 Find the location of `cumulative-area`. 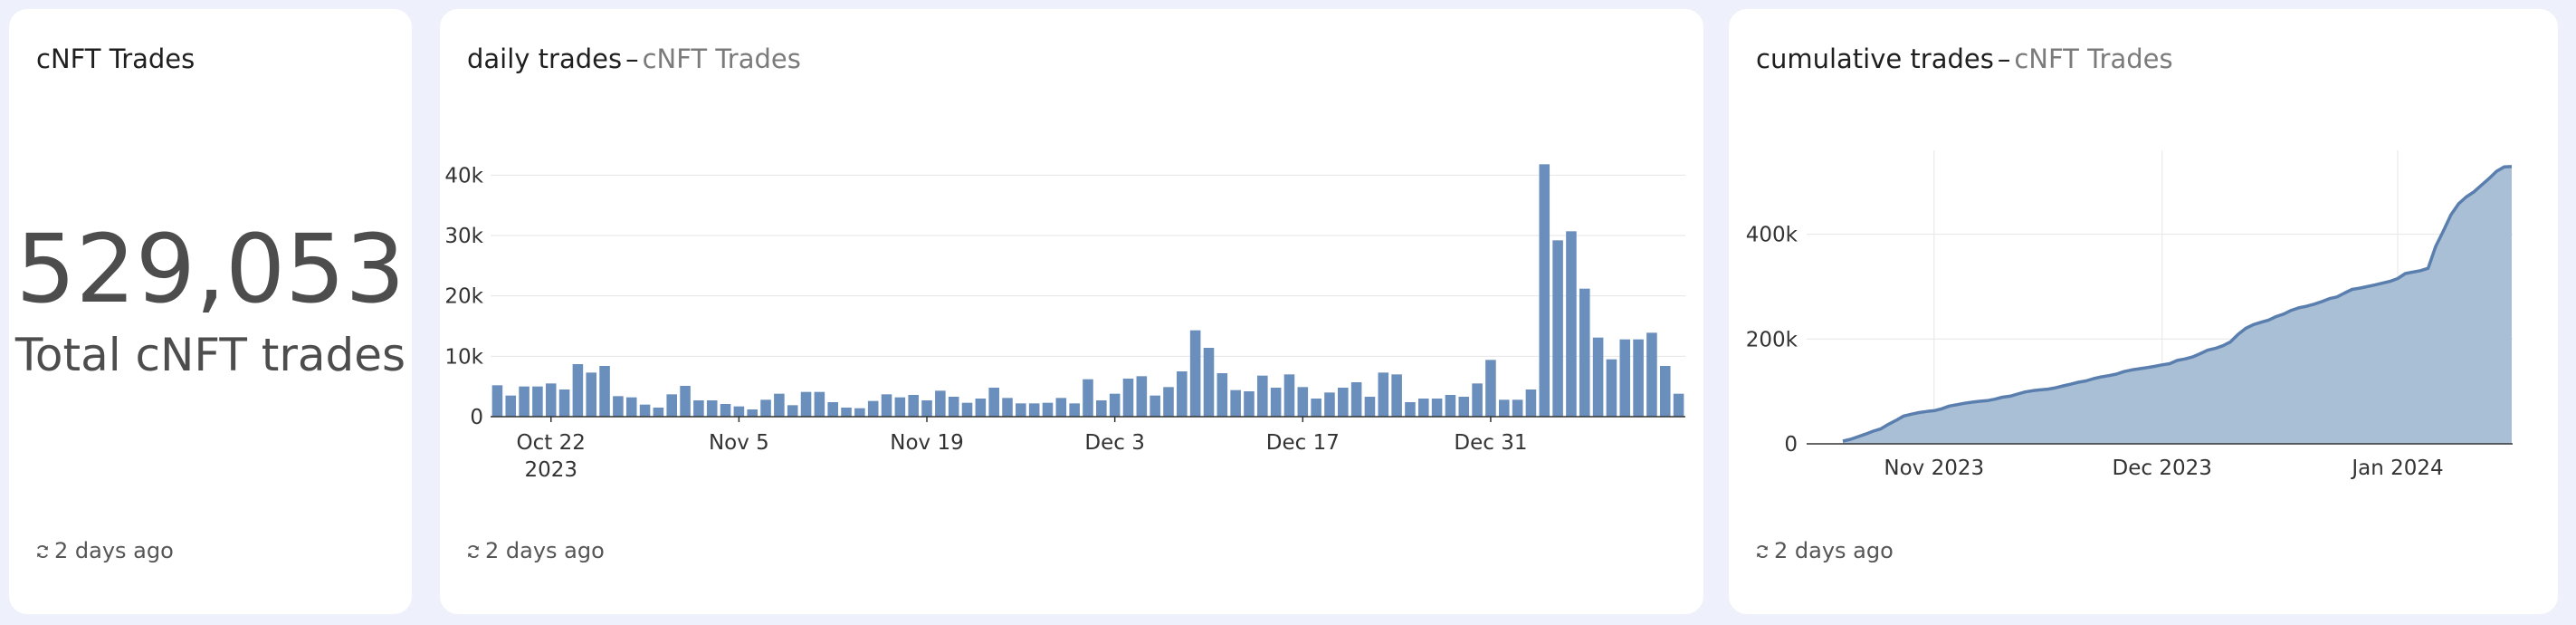

cumulative-area is located at coordinates (2178, 306).